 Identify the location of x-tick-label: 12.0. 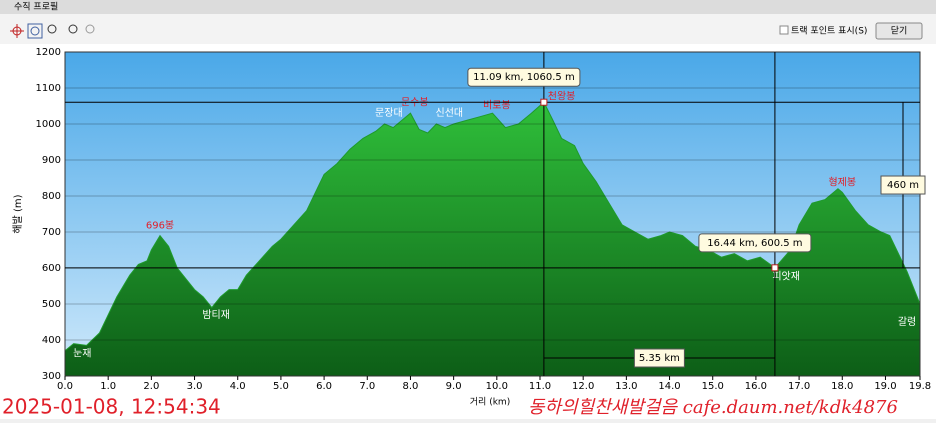
(583, 386).